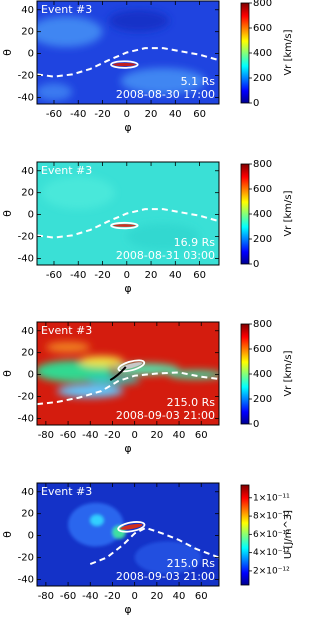 This screenshot has height=621, width=320. I want to click on colorbar-tick-label: 6×10⁻¹², so click(271, 535).